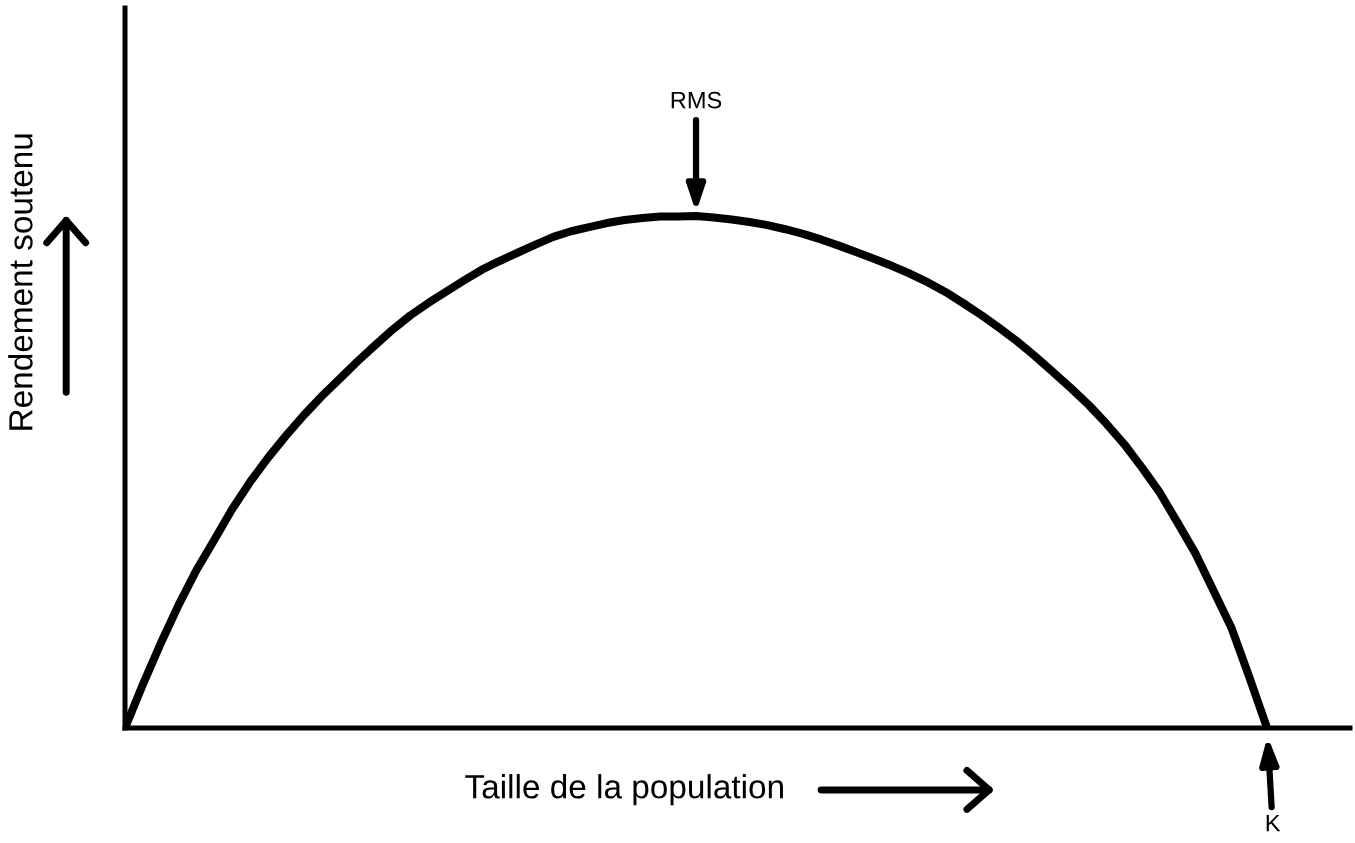 The width and height of the screenshot is (1355, 843). I want to click on text: K, so click(1273, 823).